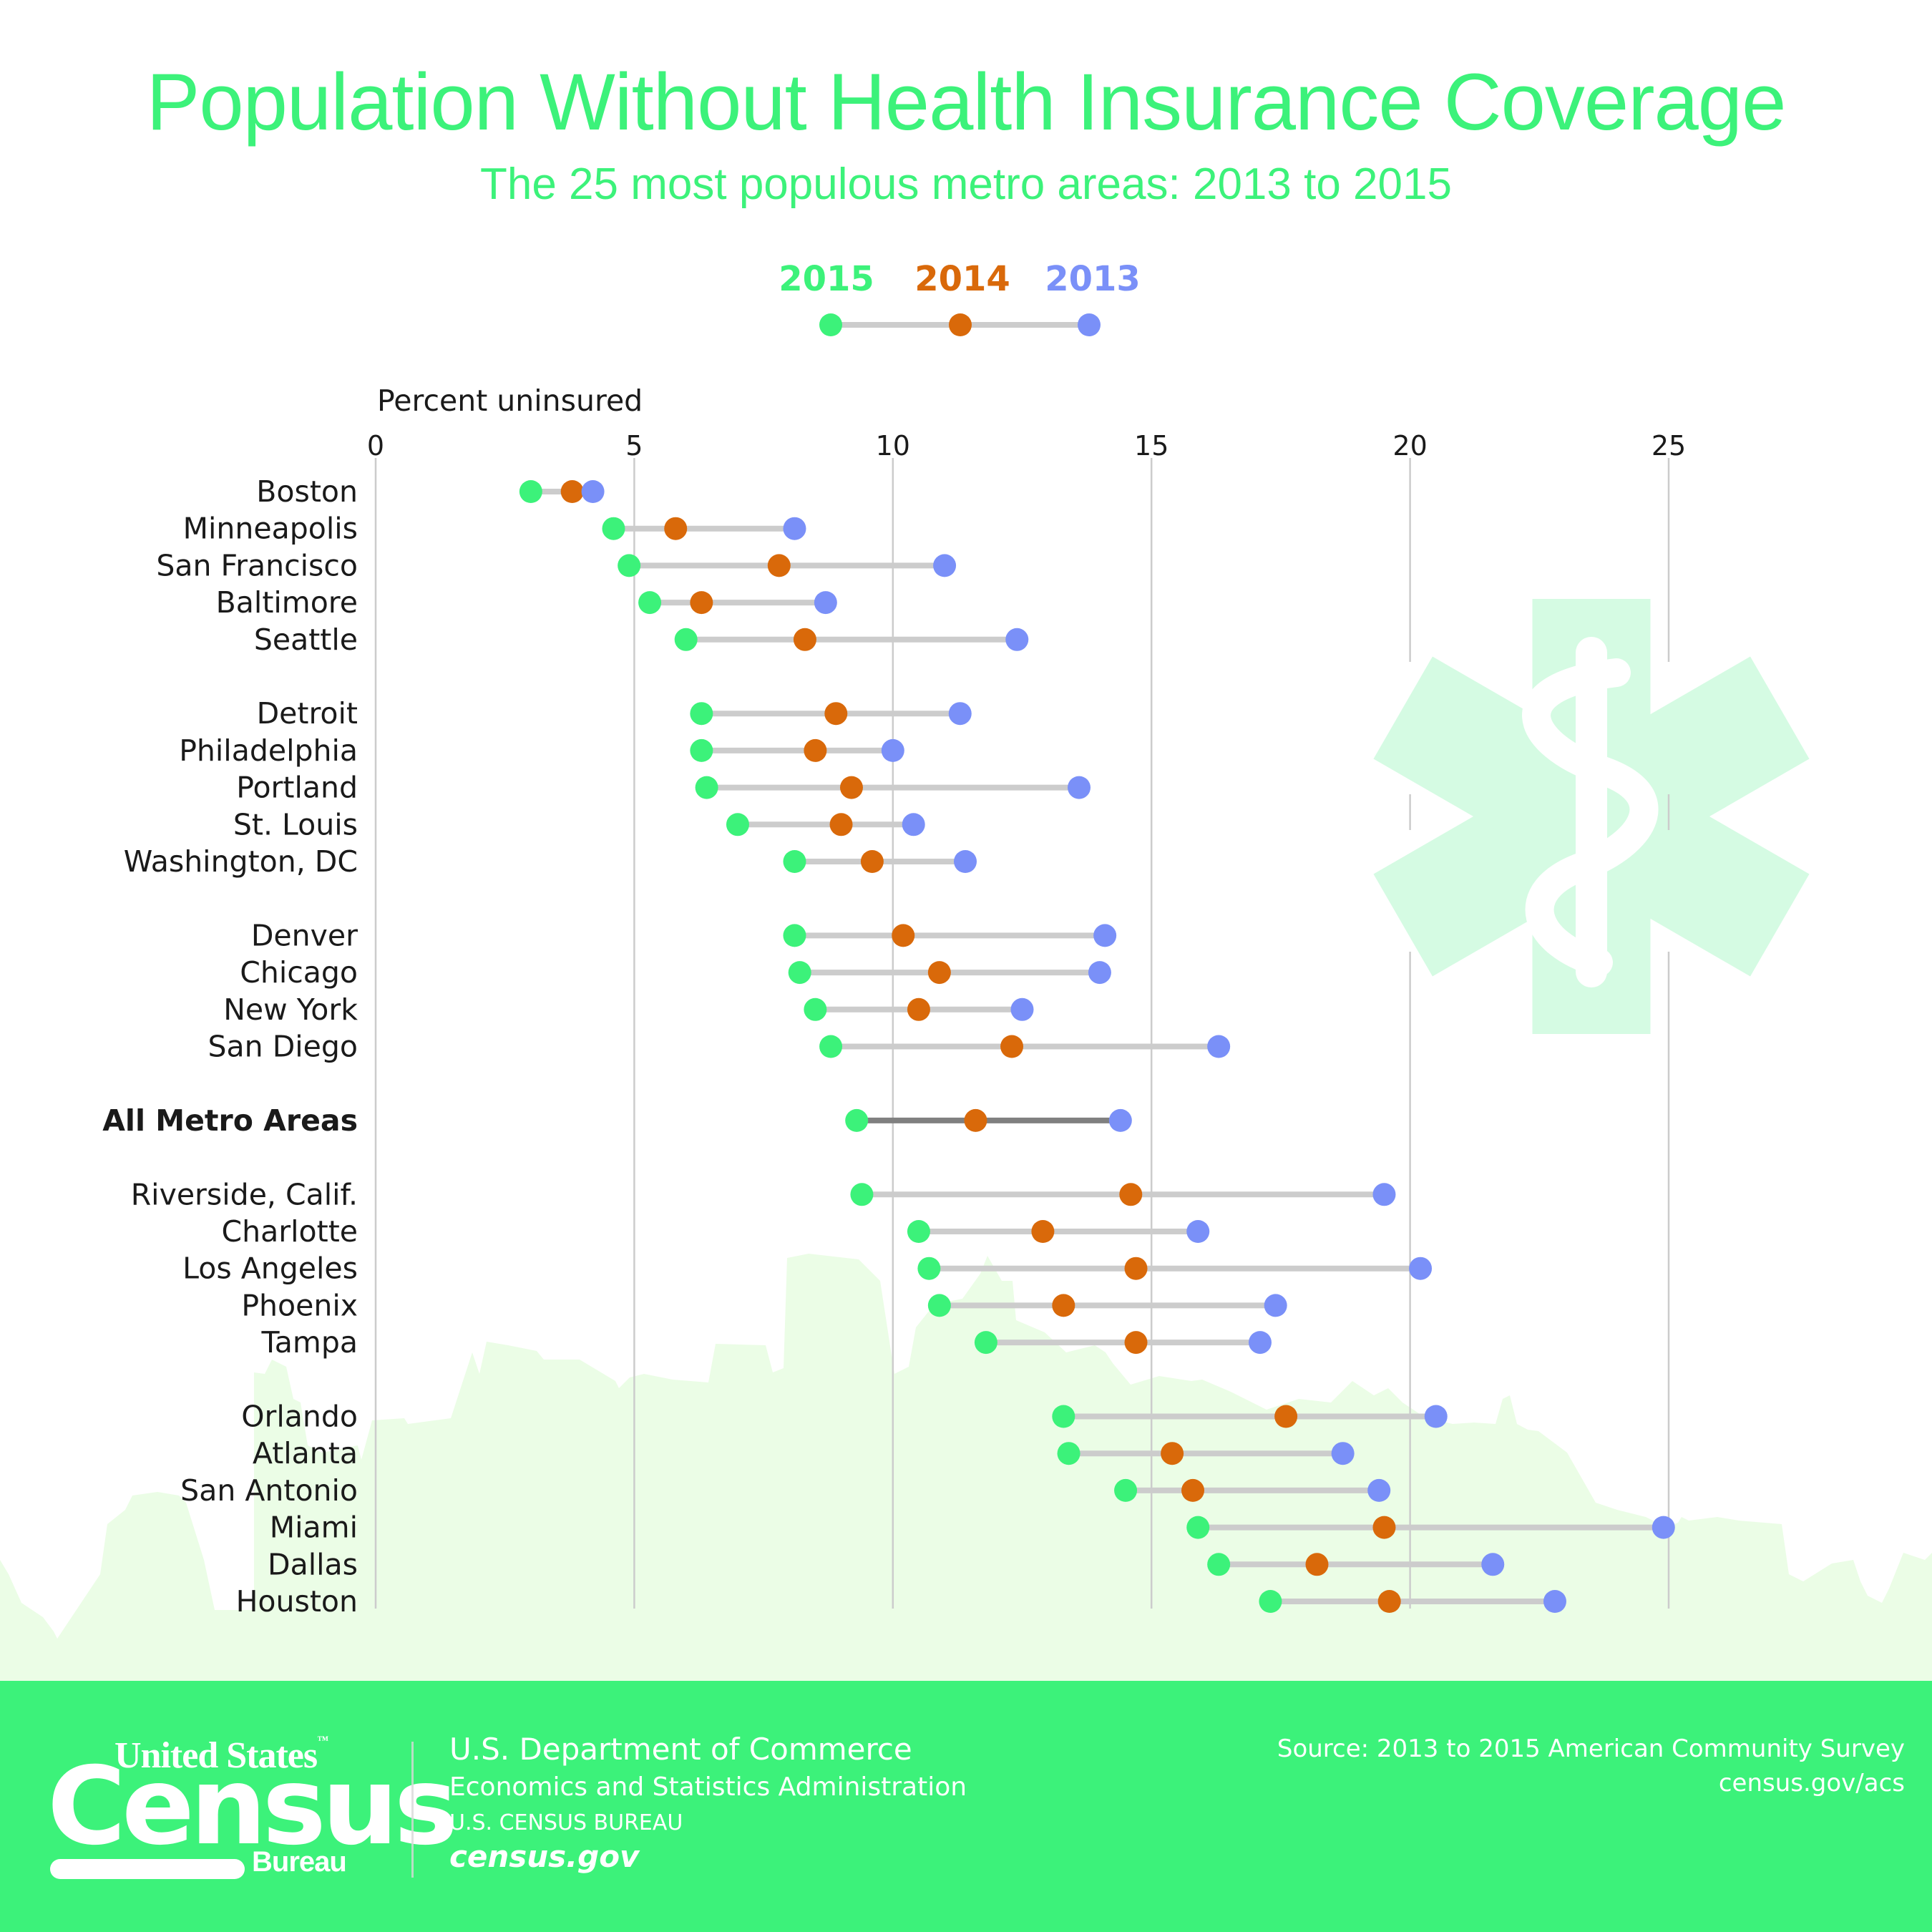 This screenshot has width=1932, height=1932. Describe the element at coordinates (305, 1453) in the screenshot. I see `row-label: Atlanta` at that location.